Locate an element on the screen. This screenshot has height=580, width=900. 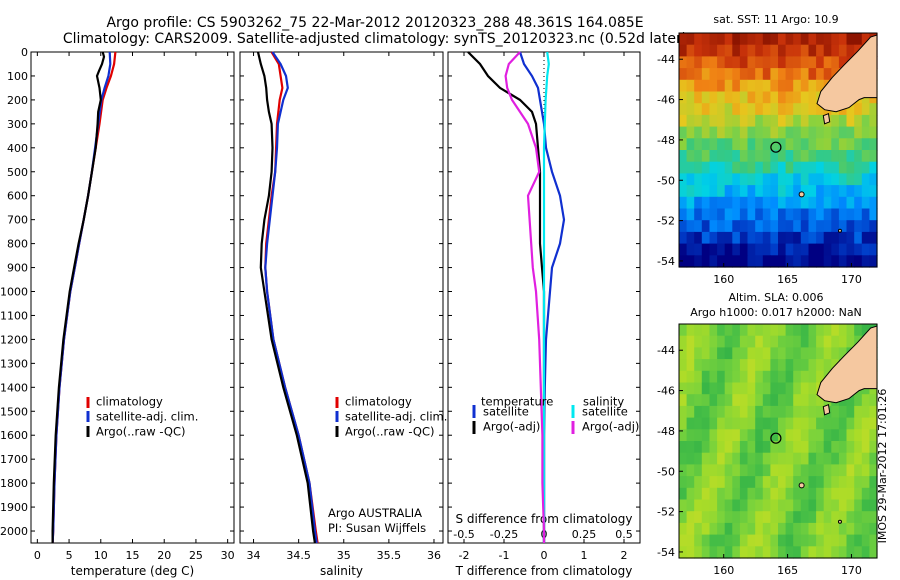
lon-tick-label: 170 is located at coordinates (851, 570).